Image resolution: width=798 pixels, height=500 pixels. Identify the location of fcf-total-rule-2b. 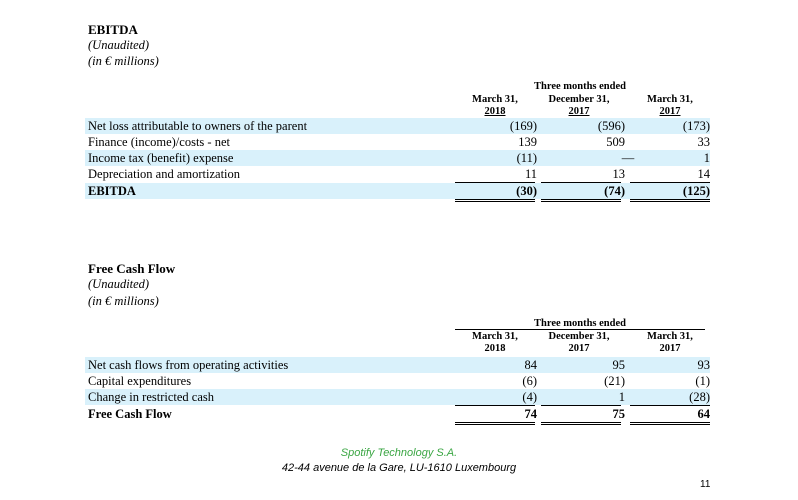
(581, 424).